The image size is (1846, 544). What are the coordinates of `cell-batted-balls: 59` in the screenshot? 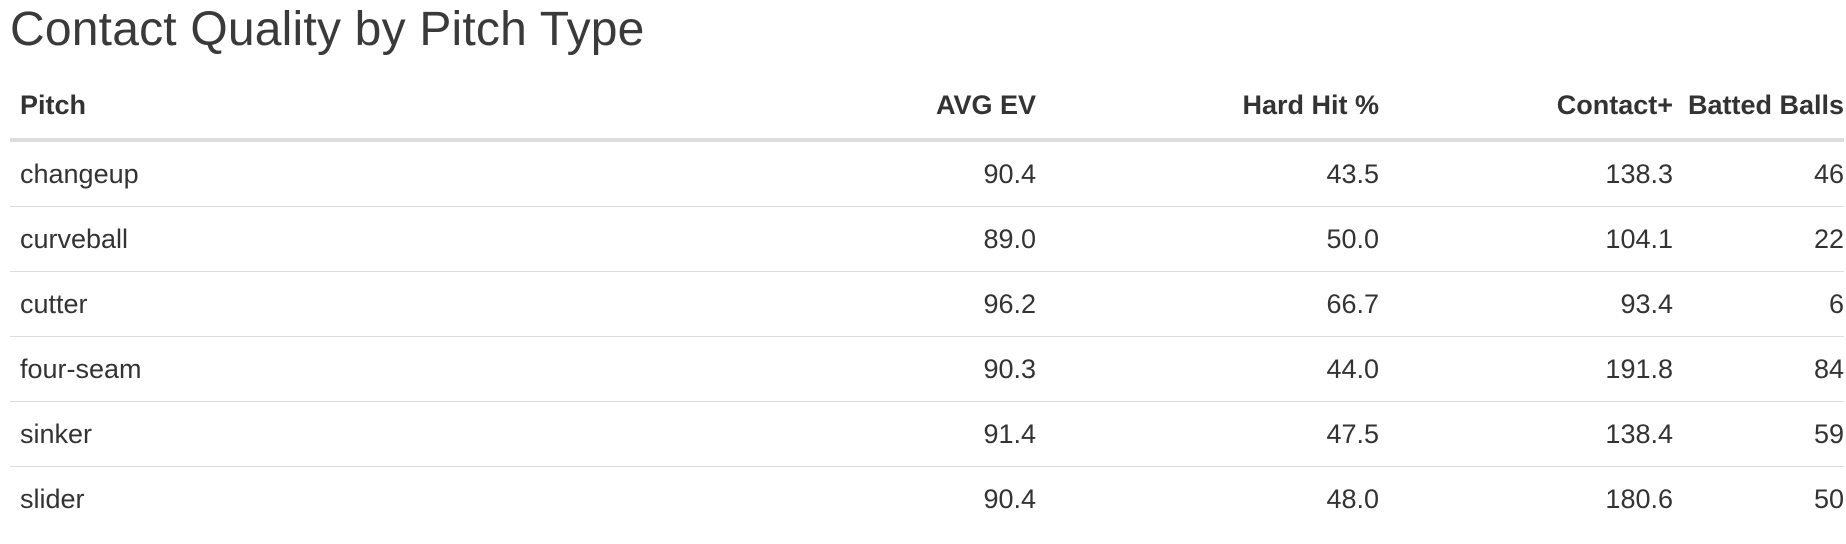 It's located at (1758, 434).